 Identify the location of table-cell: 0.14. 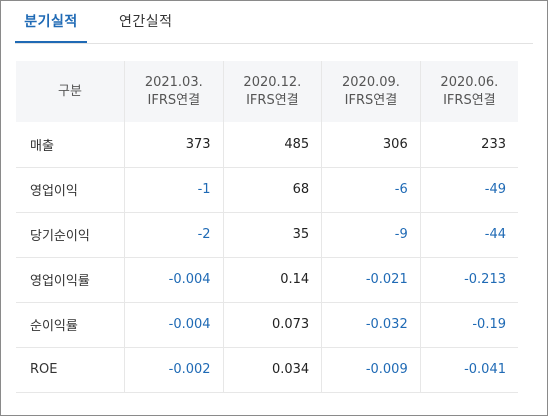
(273, 279).